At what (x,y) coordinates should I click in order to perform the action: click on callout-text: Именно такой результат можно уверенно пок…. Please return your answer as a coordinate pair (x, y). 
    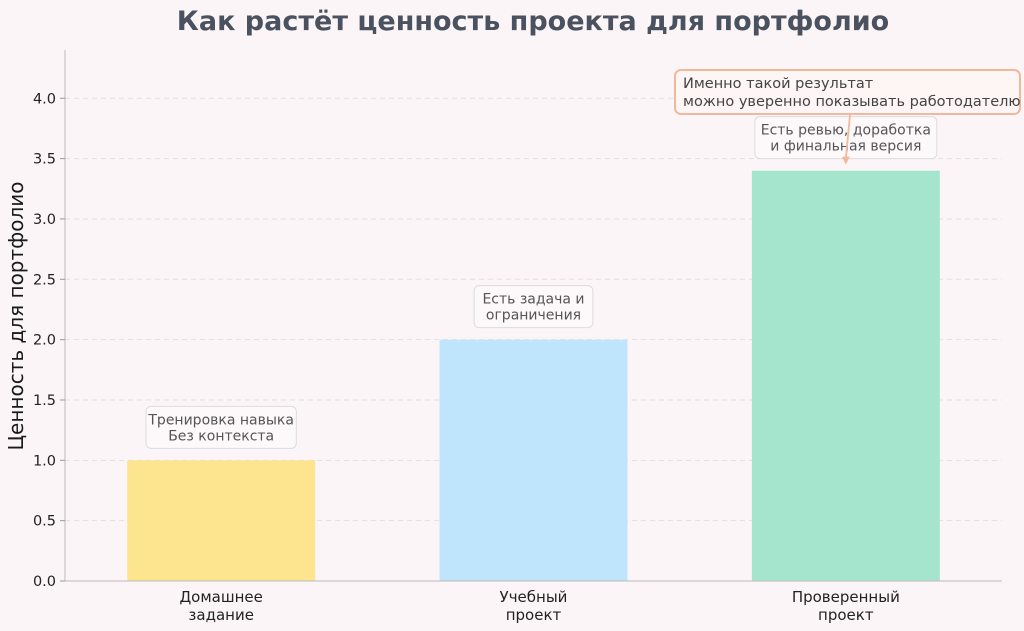
    Looking at the image, I should click on (852, 93).